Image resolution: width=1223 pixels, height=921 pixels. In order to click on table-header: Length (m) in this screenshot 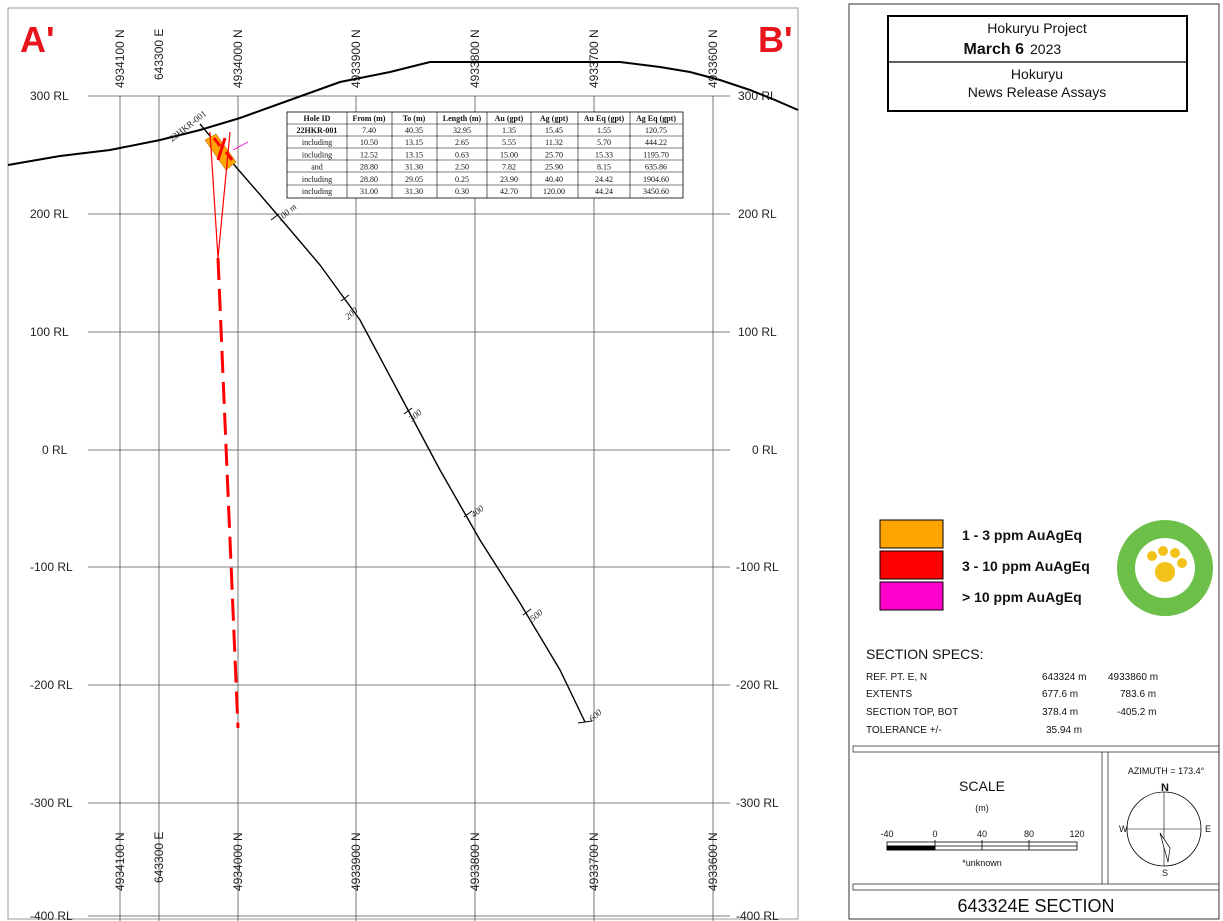, I will do `click(462, 118)`.